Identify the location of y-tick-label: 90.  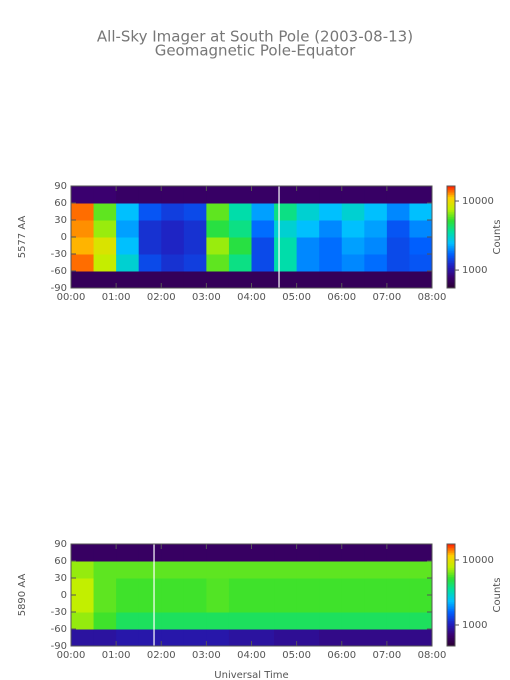
(60, 544).